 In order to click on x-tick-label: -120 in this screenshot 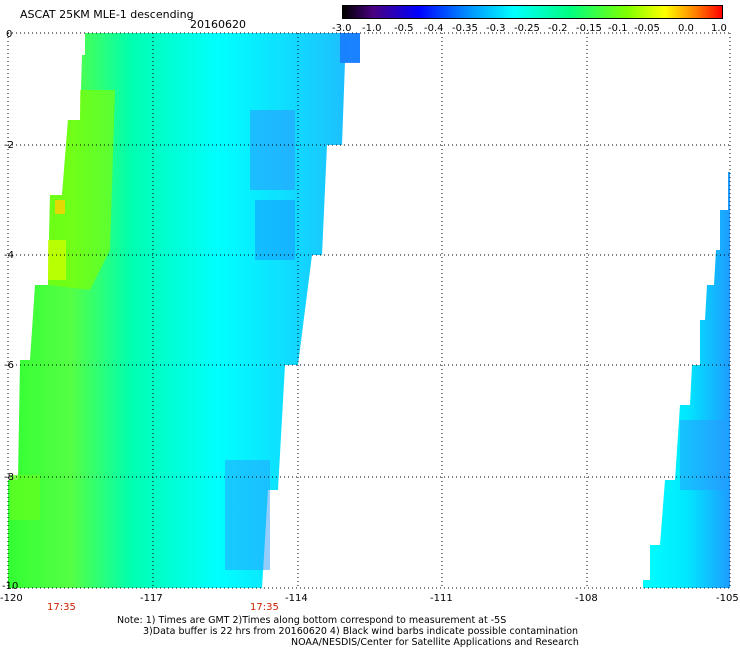, I will do `click(11, 598)`.